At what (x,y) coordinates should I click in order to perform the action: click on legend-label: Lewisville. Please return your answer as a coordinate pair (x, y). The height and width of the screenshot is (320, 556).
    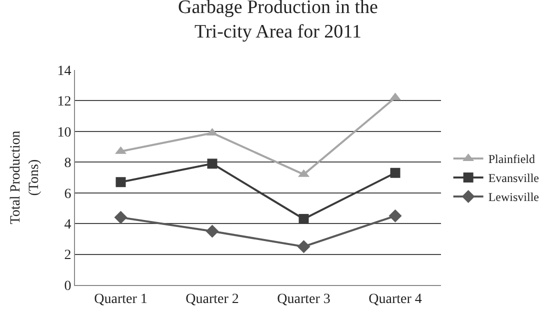
    Looking at the image, I should click on (513, 197).